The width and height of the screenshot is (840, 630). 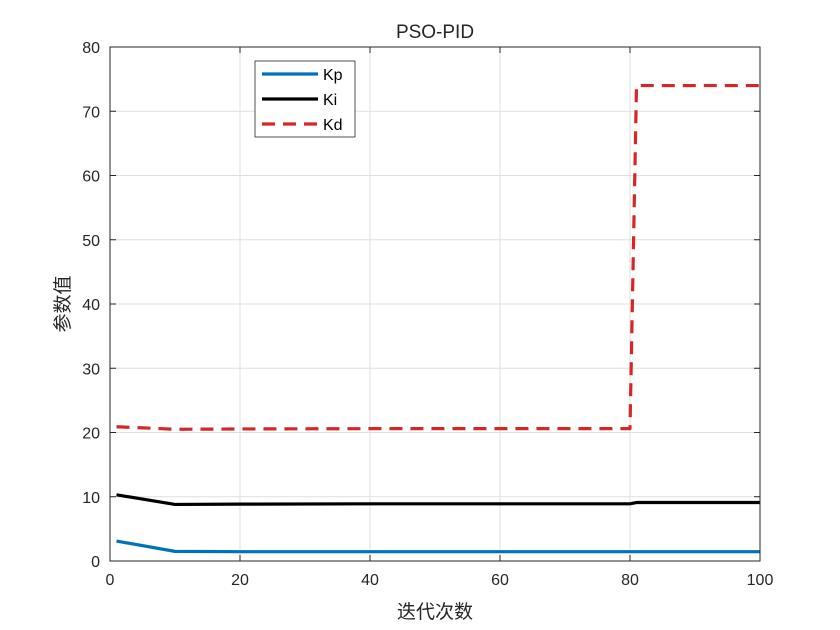 I want to click on legend-label-kd: Kd, so click(x=333, y=125).